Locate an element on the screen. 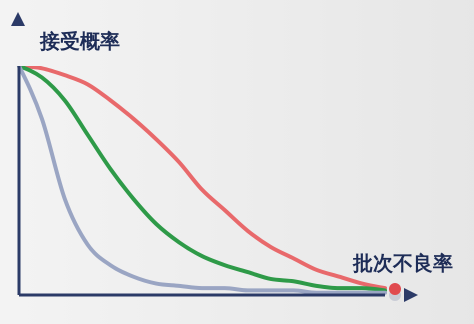  y-axis-title: 接受概率 is located at coordinates (80, 41).